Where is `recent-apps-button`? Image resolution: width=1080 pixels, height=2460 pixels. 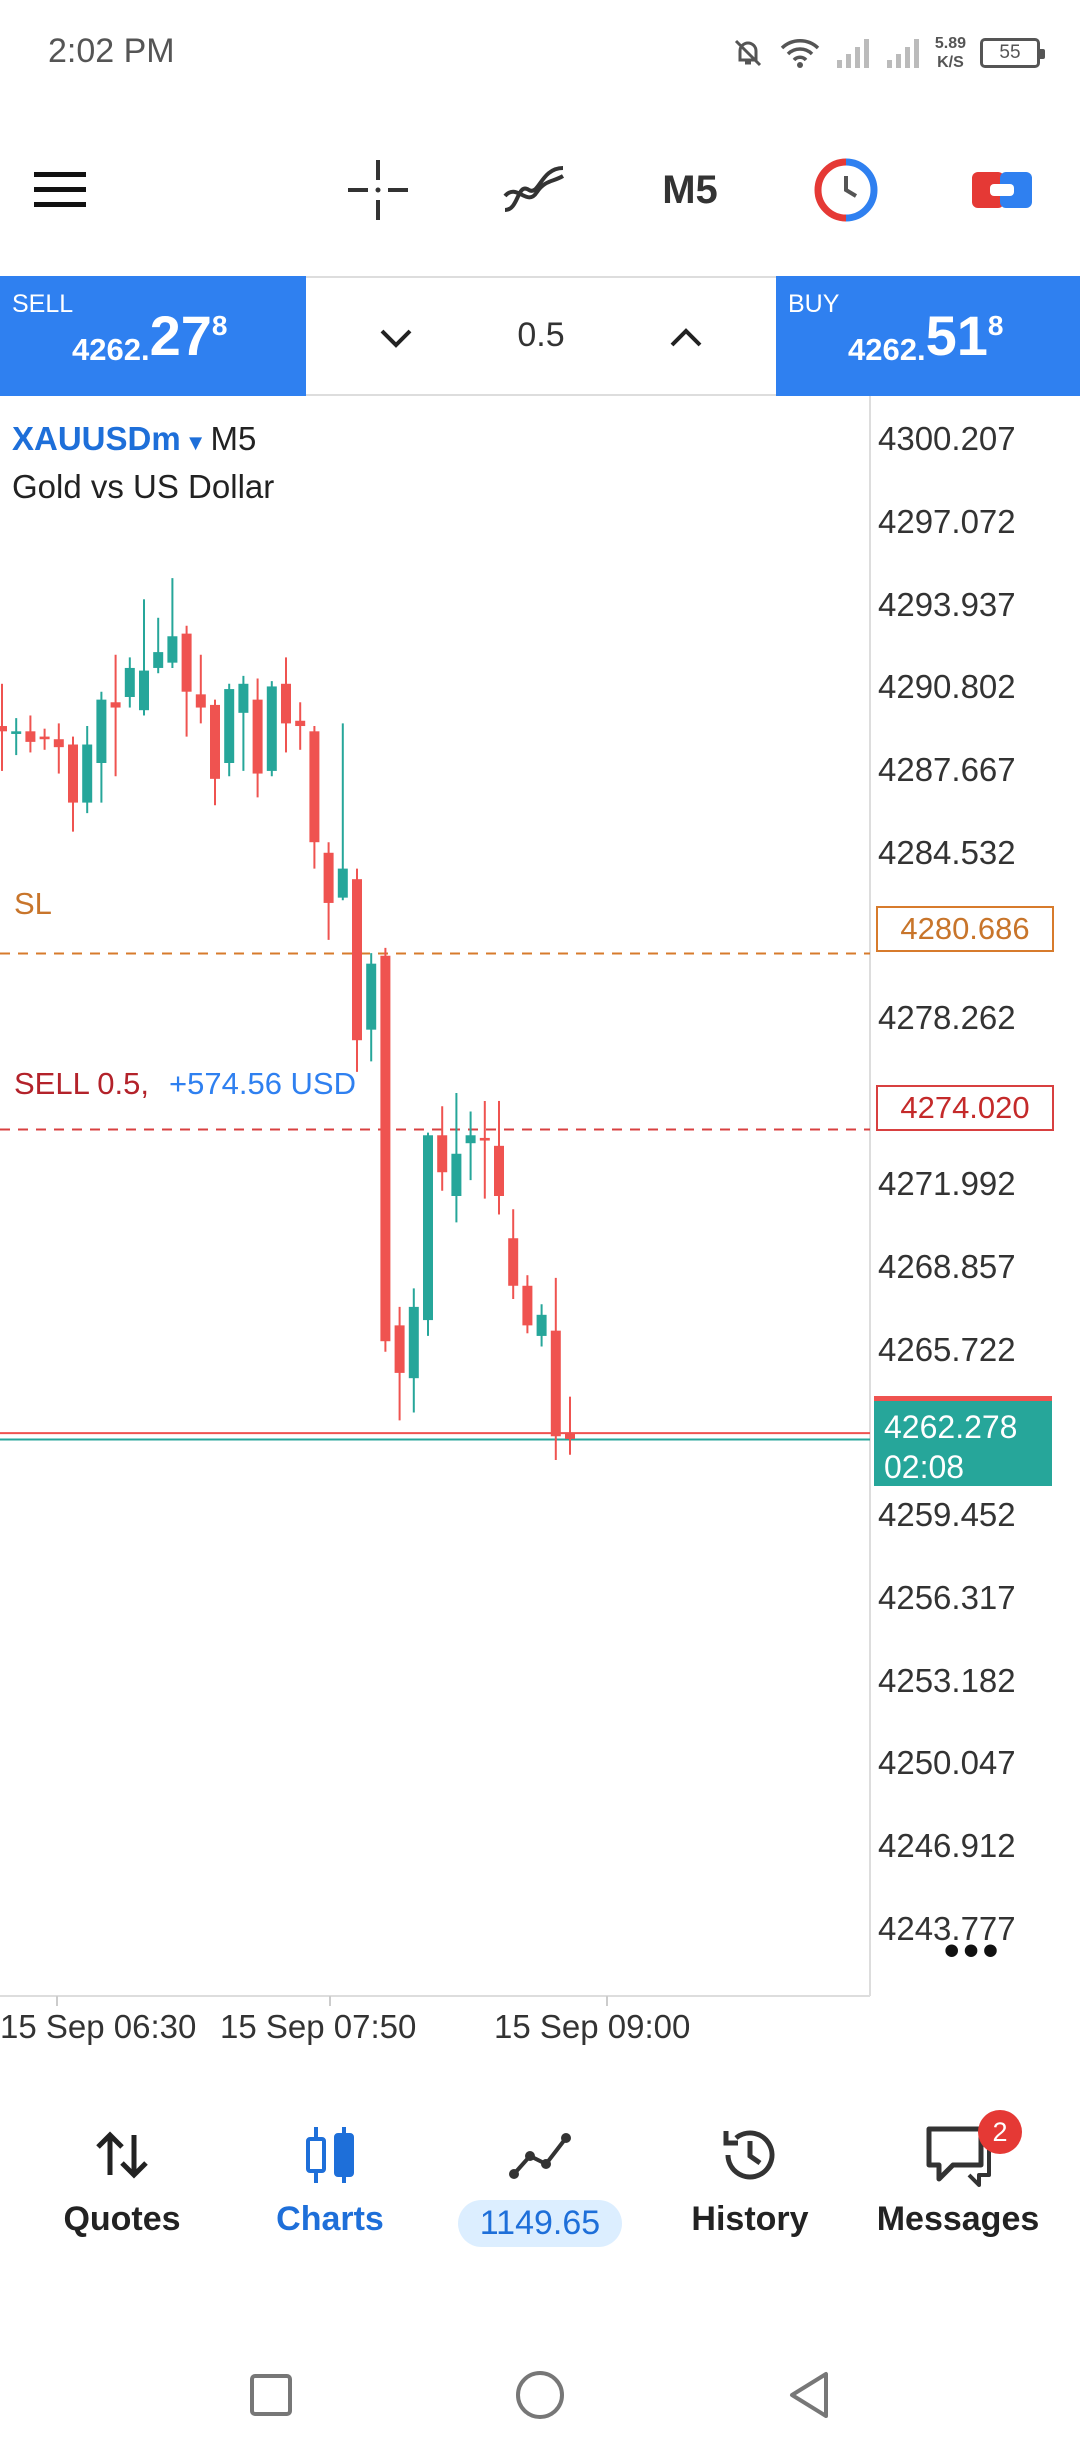 recent-apps-button is located at coordinates (271, 2395).